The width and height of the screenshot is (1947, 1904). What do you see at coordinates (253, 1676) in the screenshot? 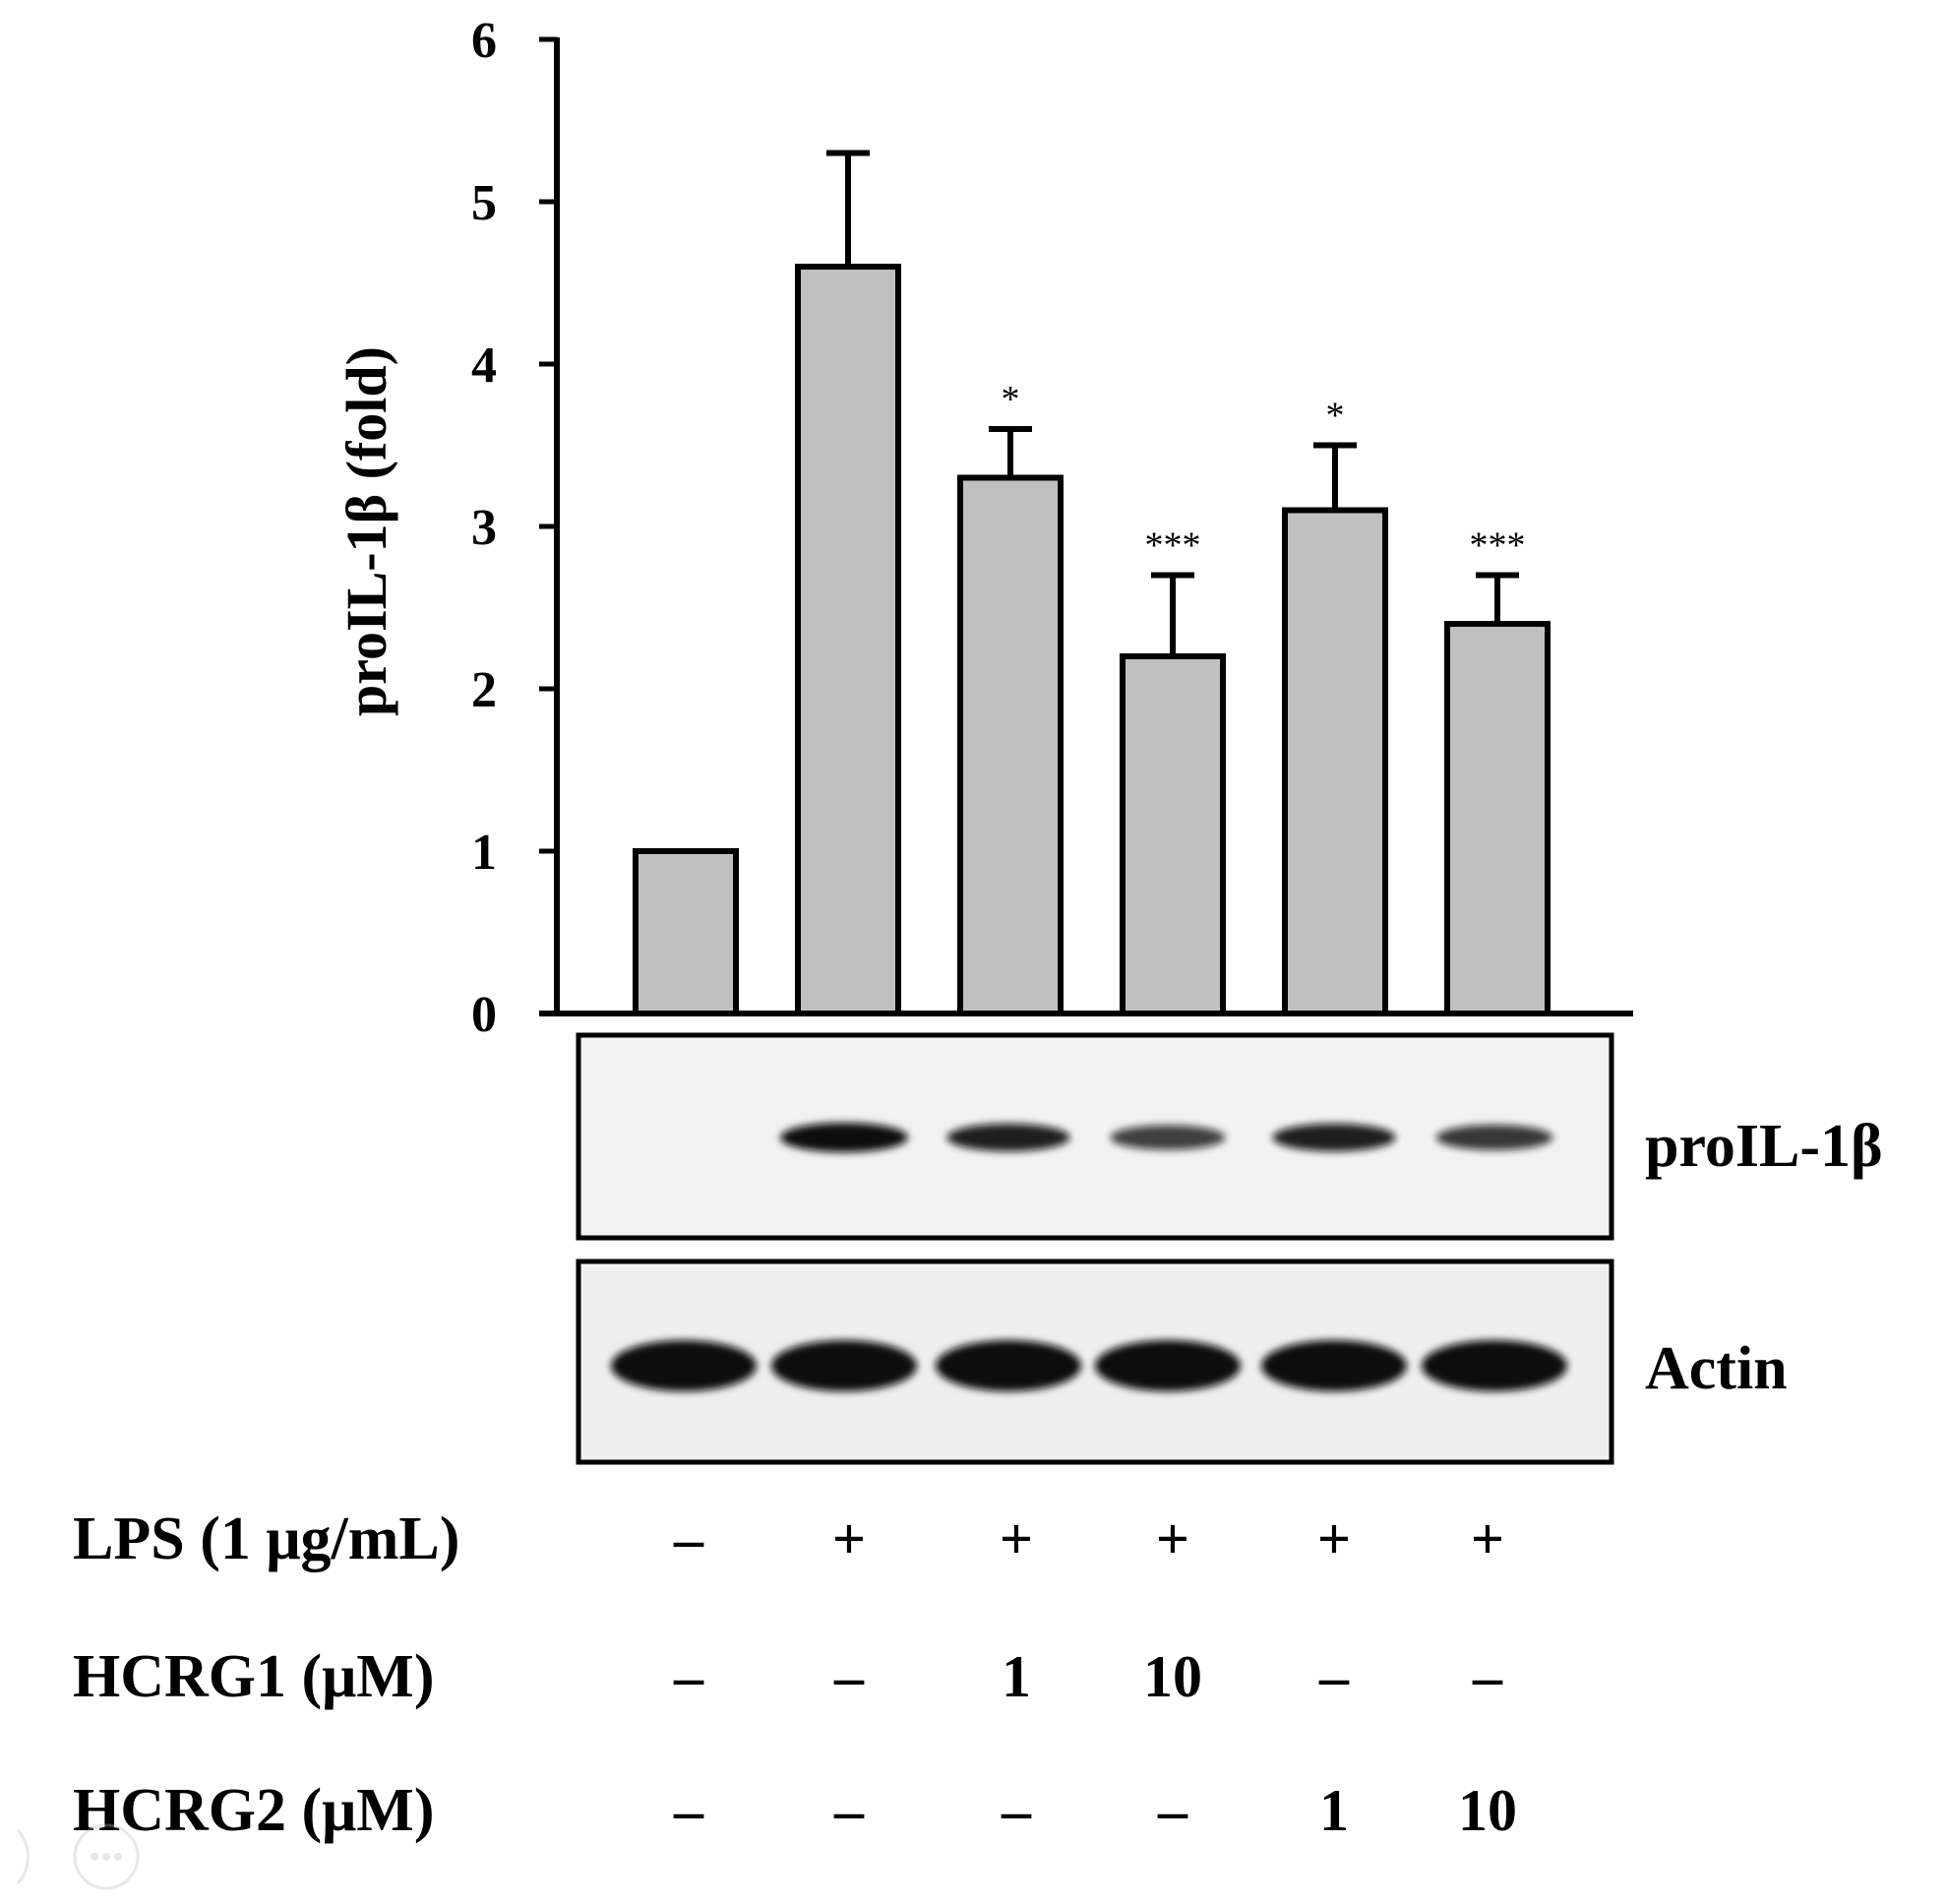
I see `condition-label-hcrg1: HCRG1 (μM)` at bounding box center [253, 1676].